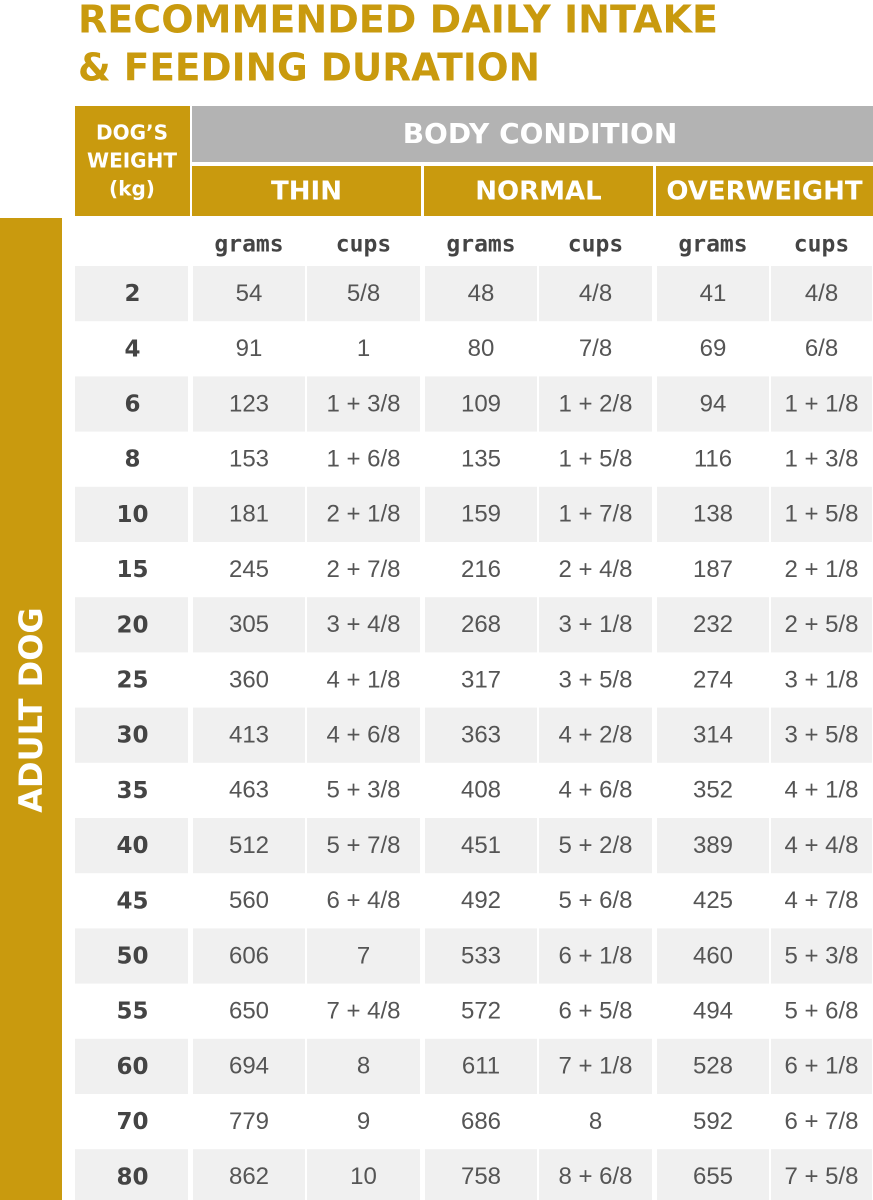  What do you see at coordinates (31, 709) in the screenshot?
I see `side-label: ADULT DOG` at bounding box center [31, 709].